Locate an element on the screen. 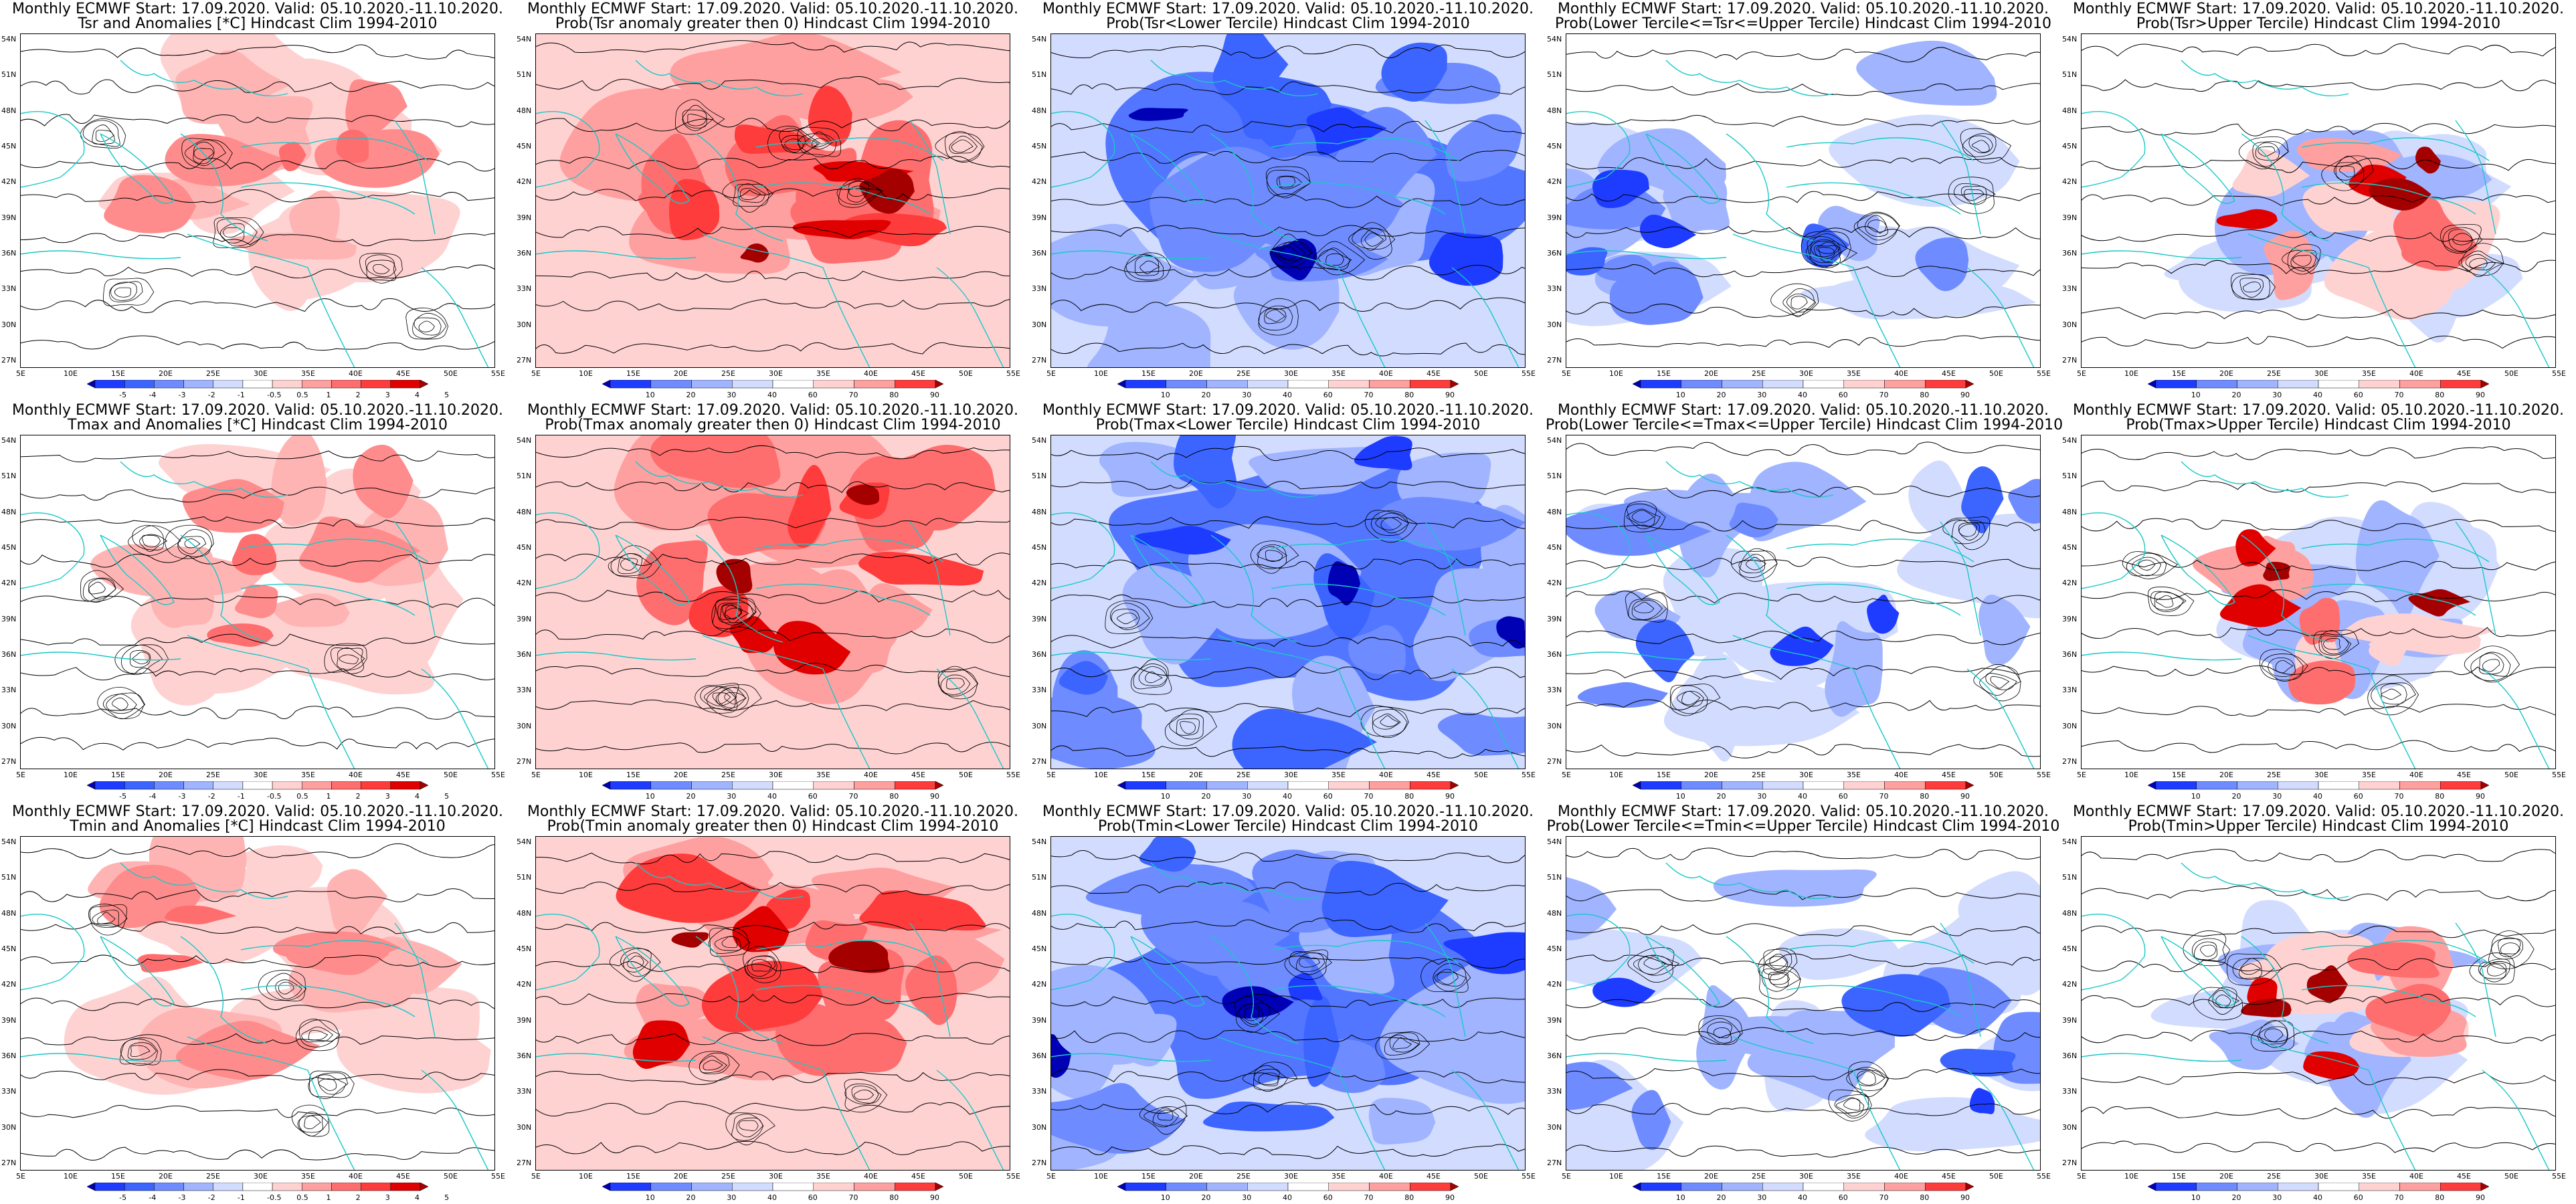 This screenshot has width=2576, height=1204. lat-label: 45N is located at coordinates (1555, 547).